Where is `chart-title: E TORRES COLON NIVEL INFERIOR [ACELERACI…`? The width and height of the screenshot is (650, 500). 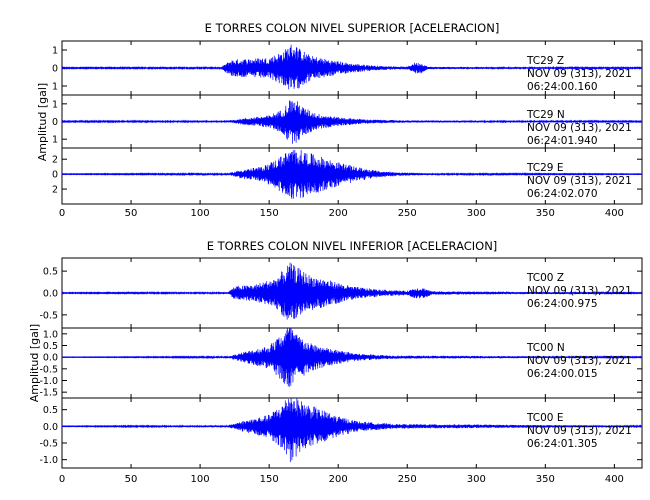
chart-title: E TORRES COLON NIVEL INFERIOR [ACELERACI… is located at coordinates (352, 246).